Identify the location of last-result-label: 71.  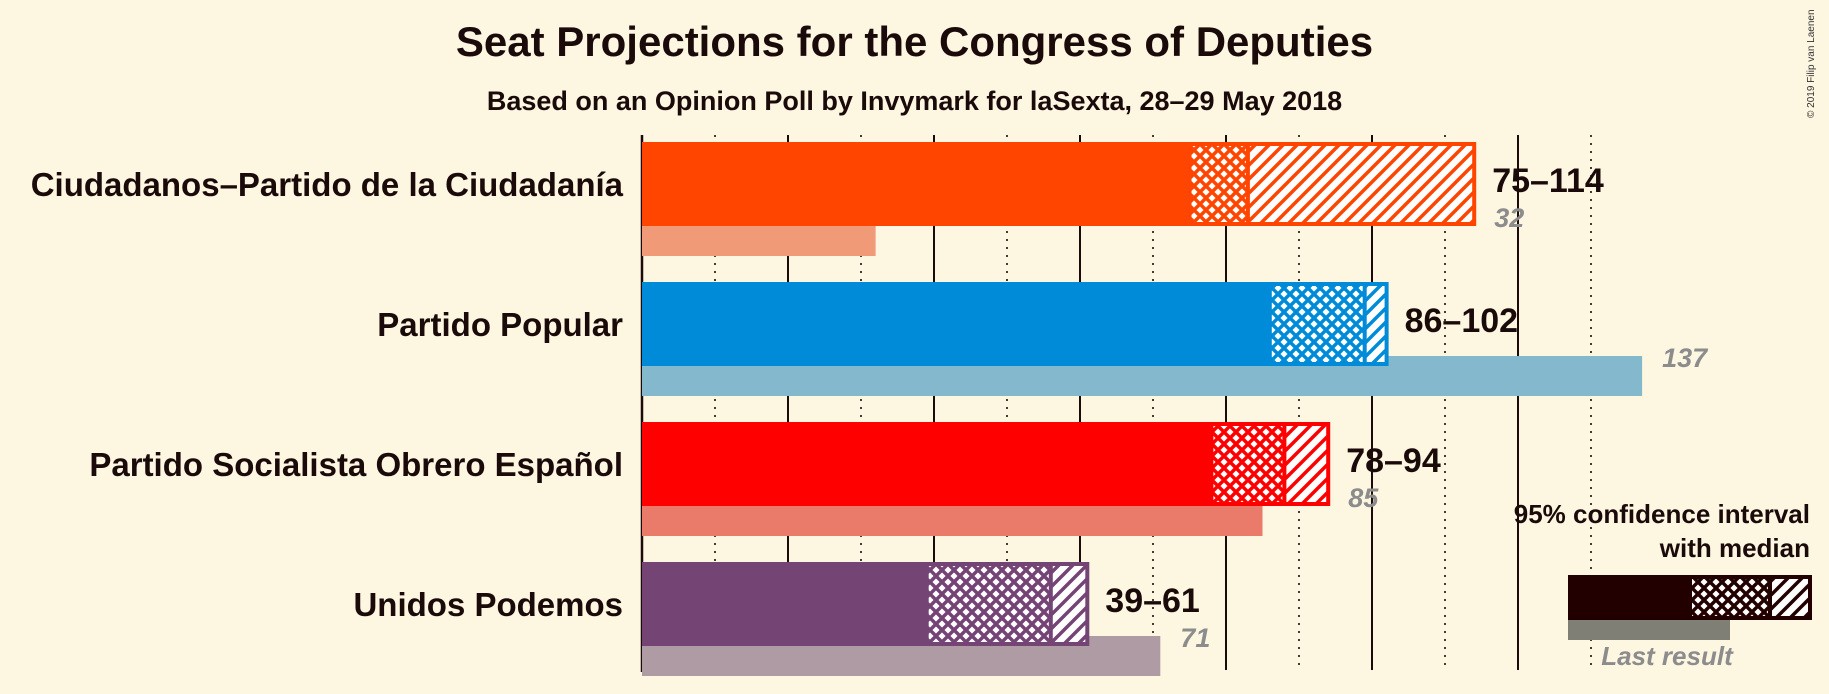
(1195, 638).